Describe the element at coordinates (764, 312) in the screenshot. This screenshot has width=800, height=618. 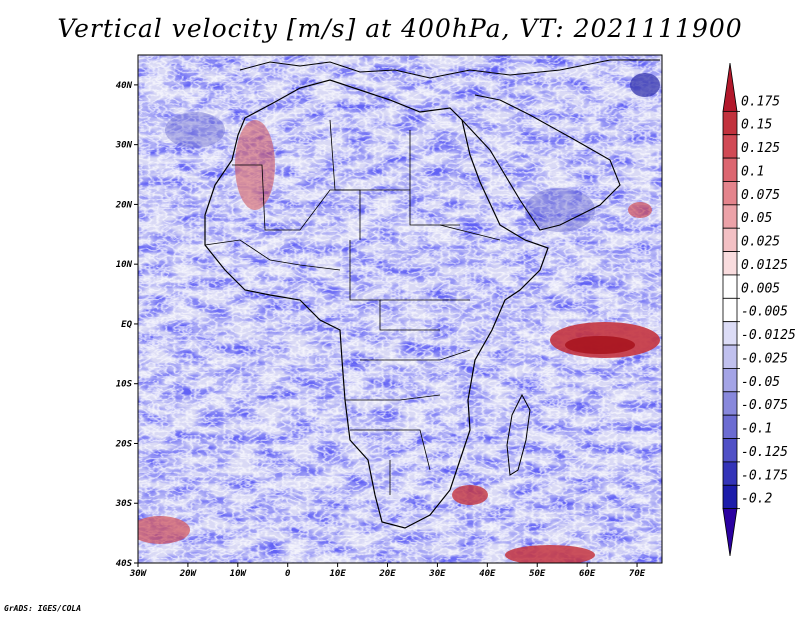
I see `colorbar-label: -0.005` at that location.